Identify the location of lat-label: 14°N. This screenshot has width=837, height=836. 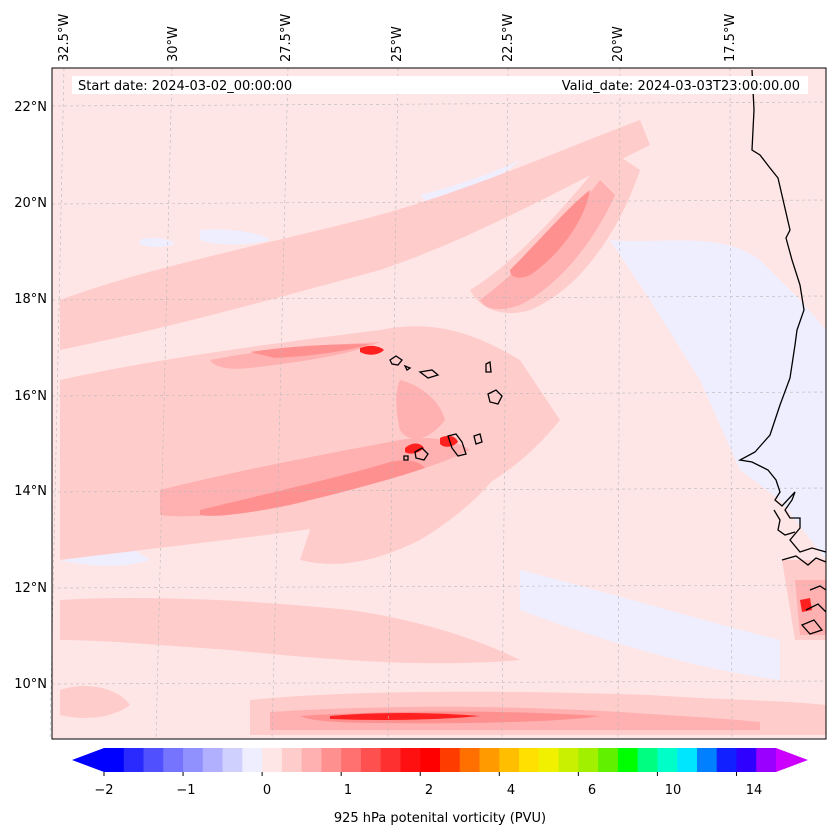
(30, 491).